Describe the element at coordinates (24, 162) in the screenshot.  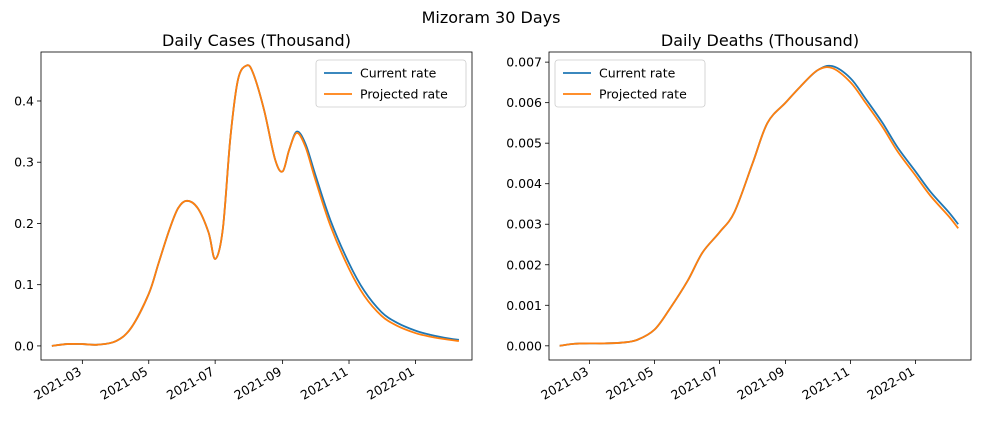
I see `y-tick-label: 0.3` at that location.